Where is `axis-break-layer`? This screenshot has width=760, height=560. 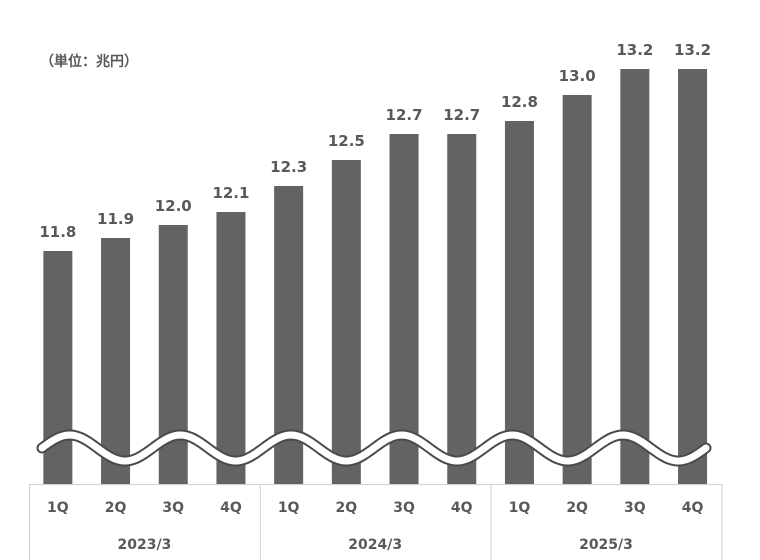 axis-break-layer is located at coordinates (374, 448).